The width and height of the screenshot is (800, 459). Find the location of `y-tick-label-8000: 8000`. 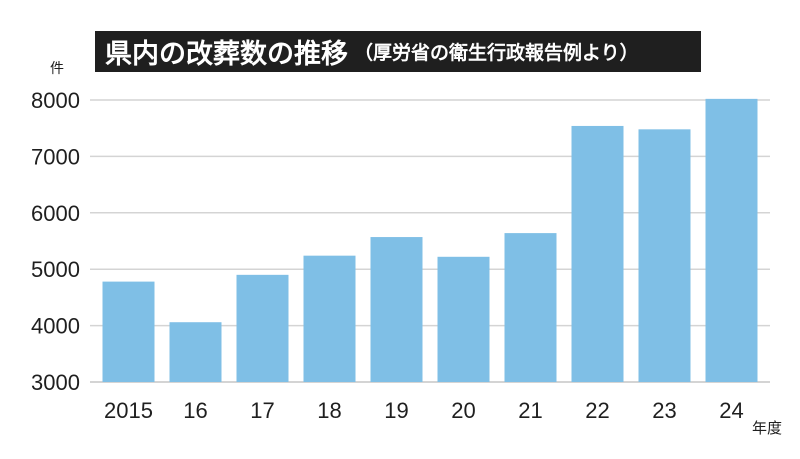

y-tick-label-8000: 8000 is located at coordinates (55, 100).